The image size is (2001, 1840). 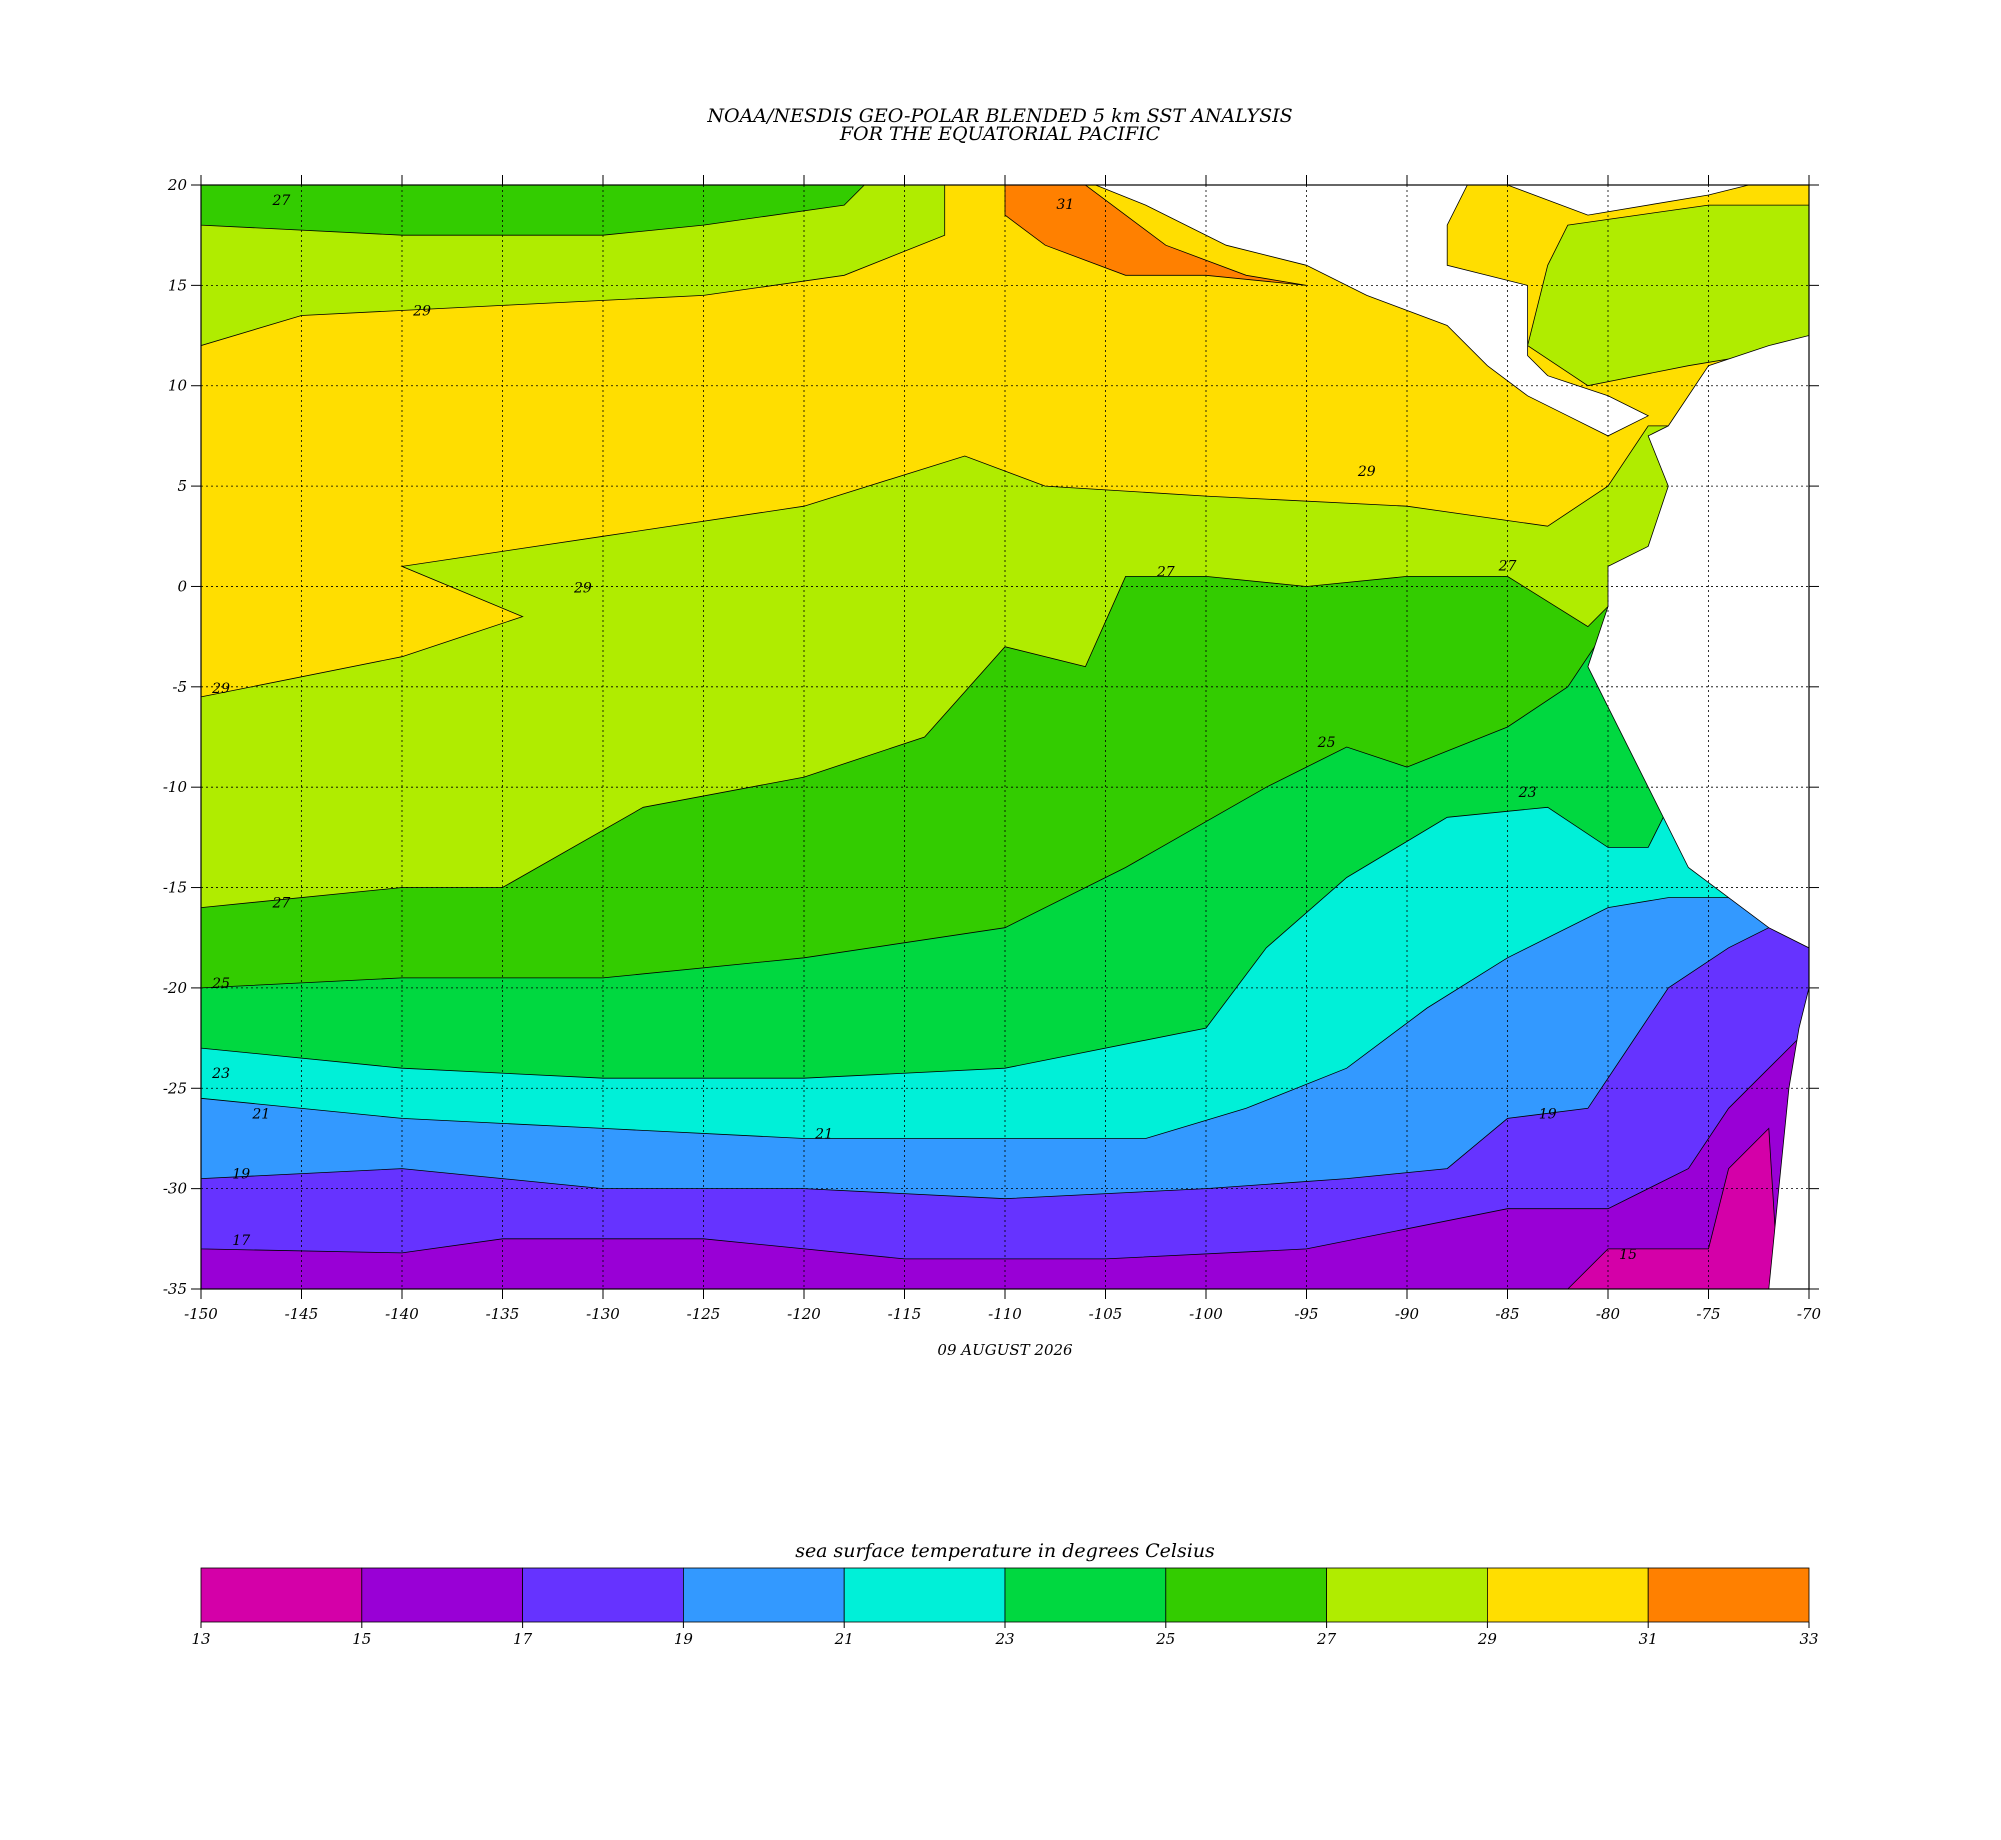 I want to click on x-tick-label: -100, so click(x=1206, y=1314).